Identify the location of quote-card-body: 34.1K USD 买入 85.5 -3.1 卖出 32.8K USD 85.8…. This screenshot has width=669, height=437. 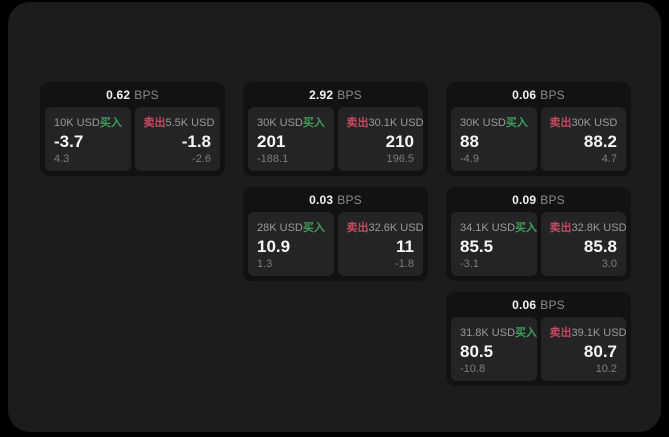
(539, 244).